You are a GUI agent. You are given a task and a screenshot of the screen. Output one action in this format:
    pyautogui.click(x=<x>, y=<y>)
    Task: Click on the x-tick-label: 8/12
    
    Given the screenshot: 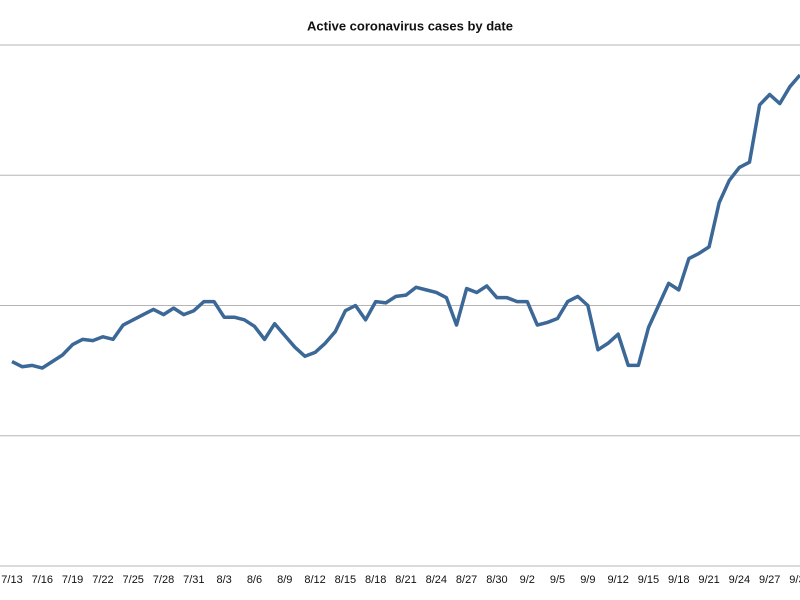 What is the action you would take?
    pyautogui.click(x=314, y=580)
    